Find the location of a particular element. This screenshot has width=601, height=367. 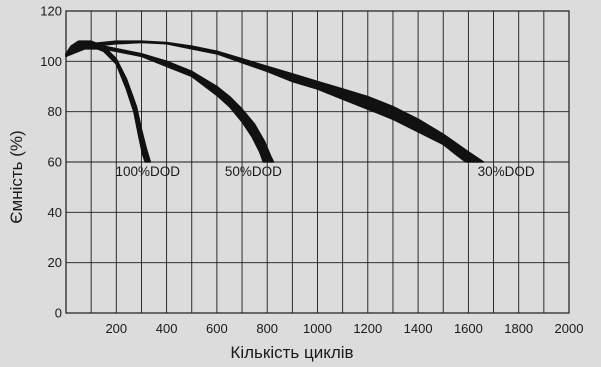

y-tick-label: 0 is located at coordinates (58, 313).